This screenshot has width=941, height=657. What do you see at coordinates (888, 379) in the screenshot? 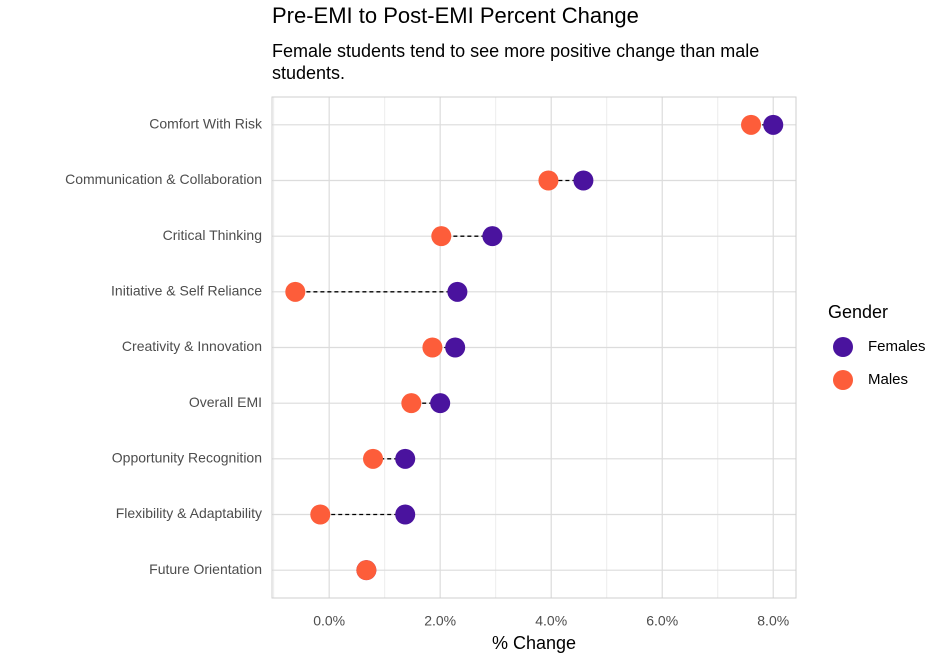
I see `legend-label: Males` at bounding box center [888, 379].